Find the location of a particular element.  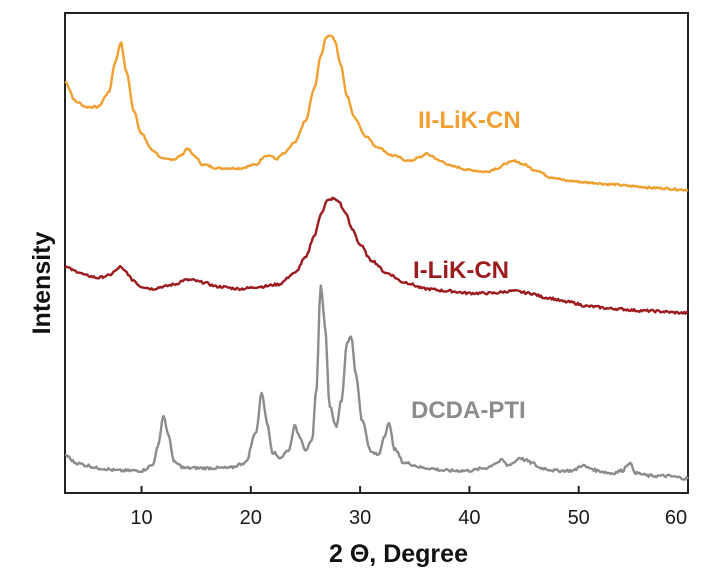

x-tick-label-40: 40 is located at coordinates (469, 518).